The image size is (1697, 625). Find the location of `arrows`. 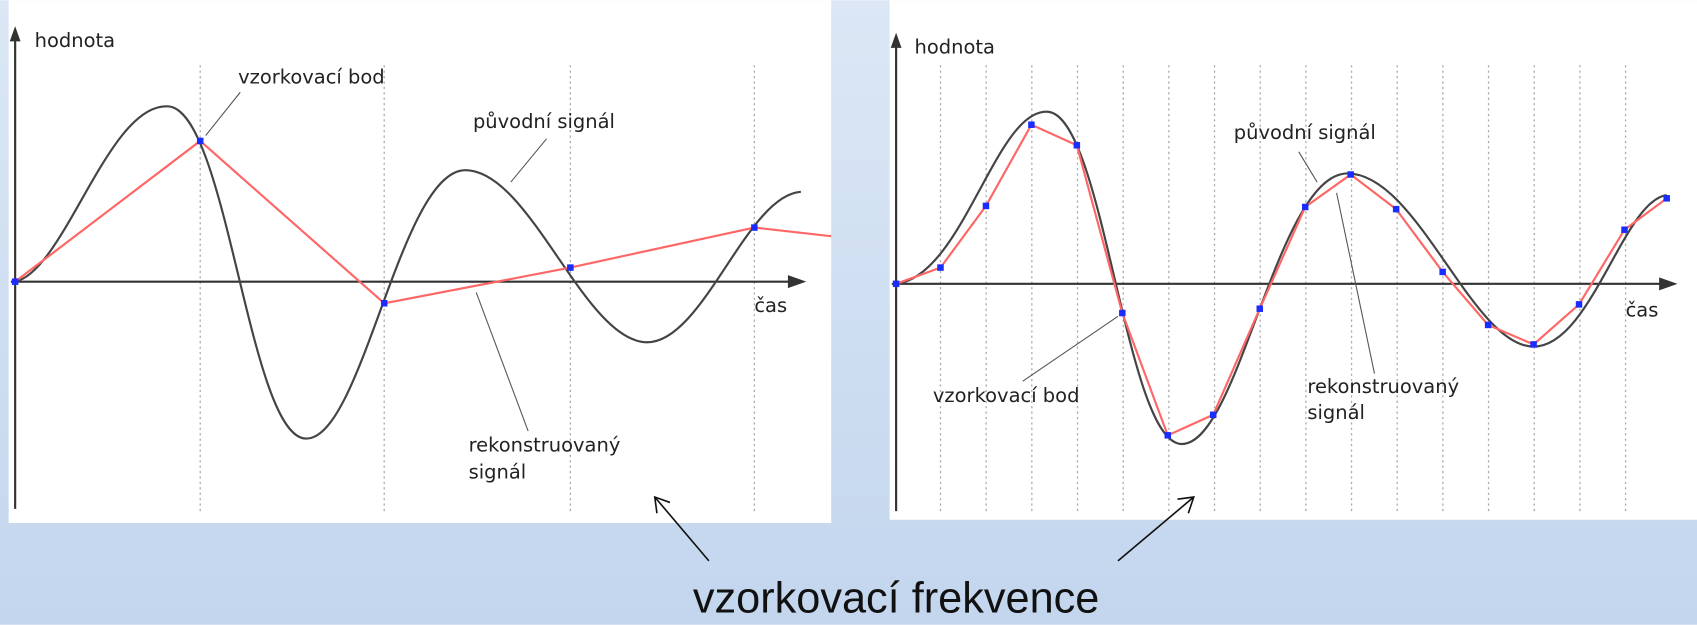

arrows is located at coordinates (924, 528).